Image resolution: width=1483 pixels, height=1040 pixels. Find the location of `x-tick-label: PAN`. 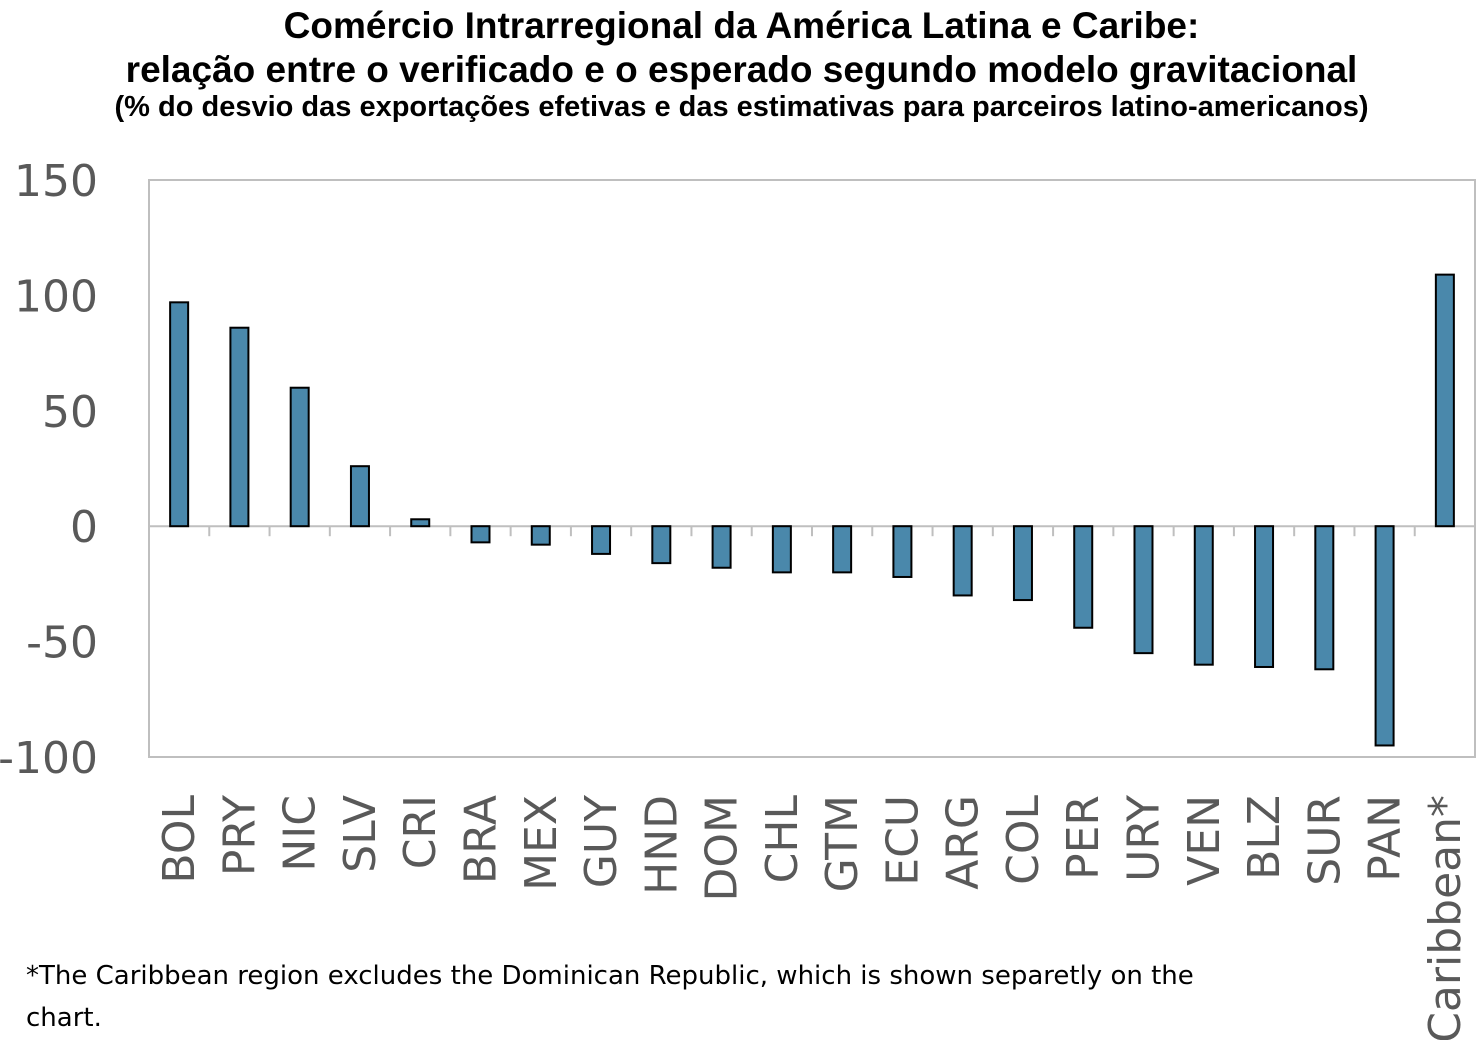

x-tick-label: PAN is located at coordinates (1385, 838).